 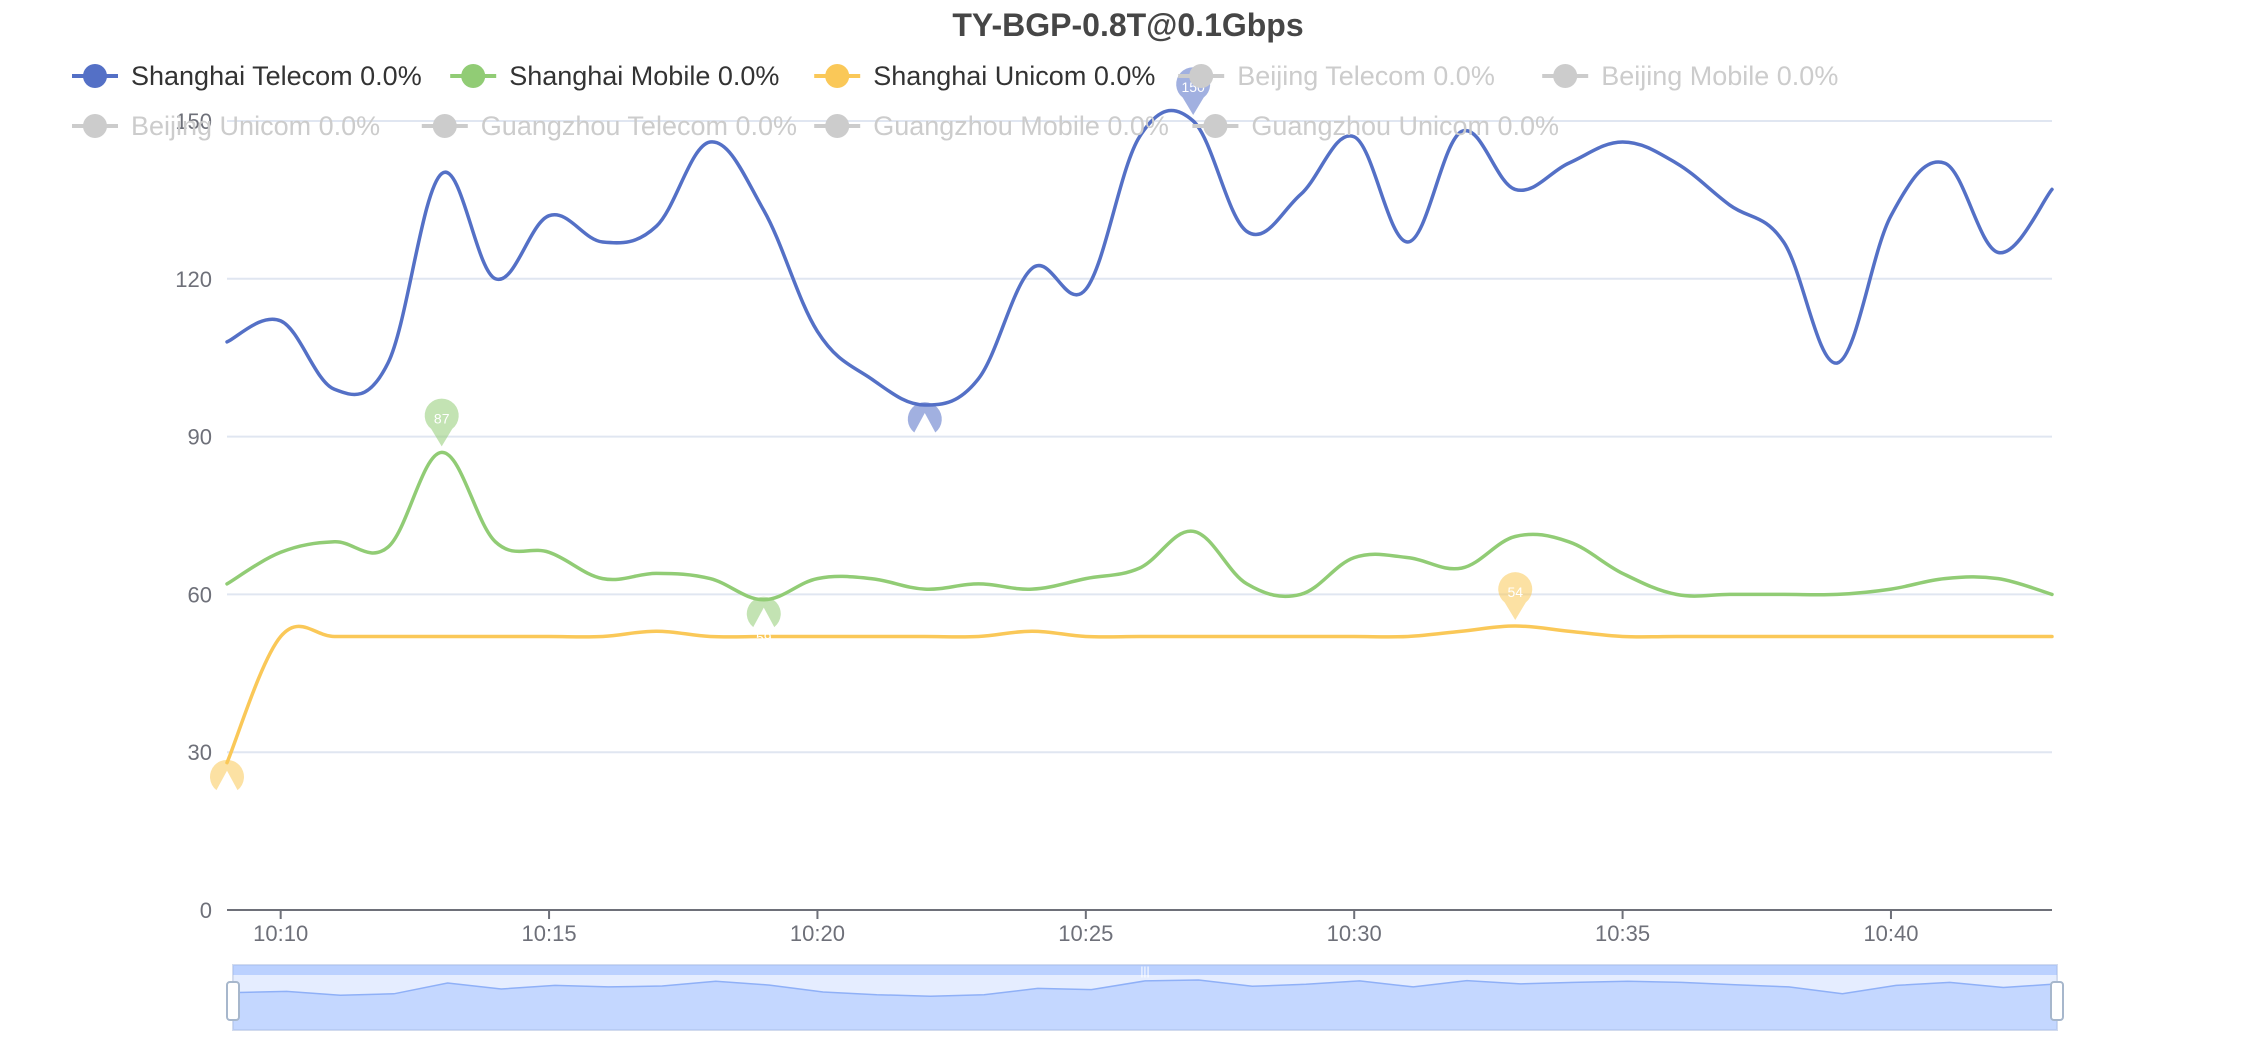 I want to click on legend-label: Shanghai Mobile 0.0%, so click(x=644, y=76).